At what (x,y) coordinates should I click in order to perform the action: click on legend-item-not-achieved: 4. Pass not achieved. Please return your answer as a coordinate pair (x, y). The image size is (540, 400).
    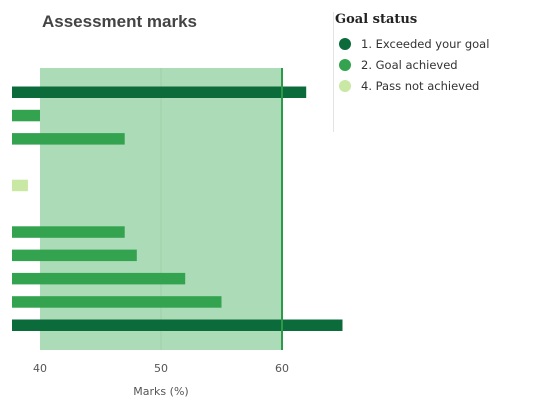
    Looking at the image, I should click on (438, 85).